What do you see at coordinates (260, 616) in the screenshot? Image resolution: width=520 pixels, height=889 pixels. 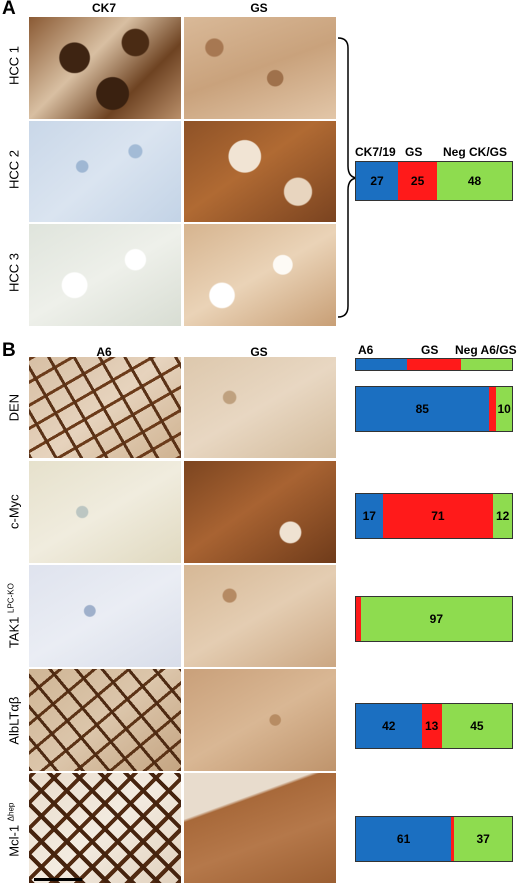 I see `micrograph-tak1-gs` at bounding box center [260, 616].